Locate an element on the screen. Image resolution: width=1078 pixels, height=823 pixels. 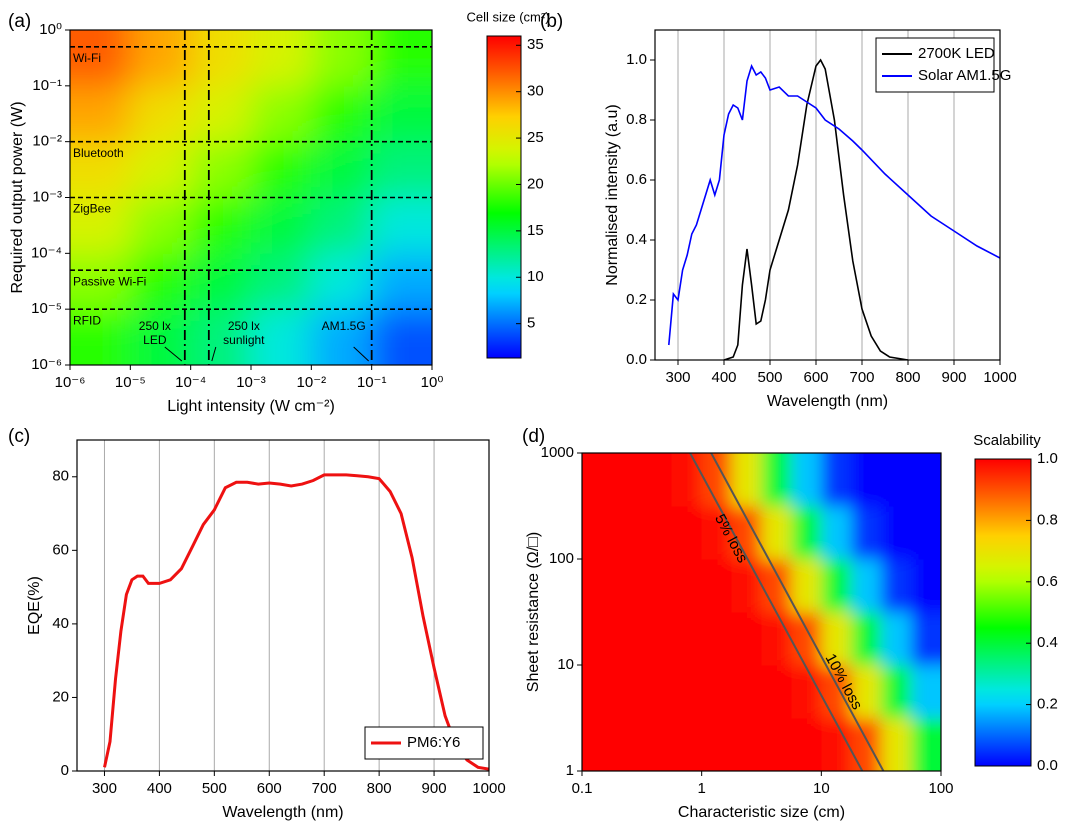
colorbar-title: Scalability is located at coordinates (1007, 440).